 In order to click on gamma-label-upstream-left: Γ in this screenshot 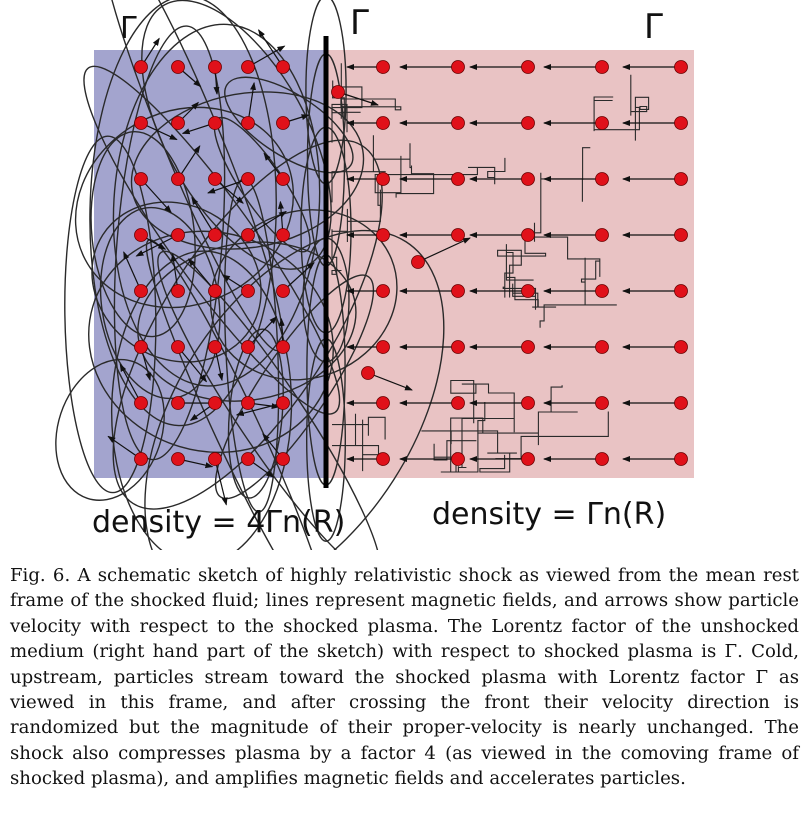, I will do `click(359, 23)`.